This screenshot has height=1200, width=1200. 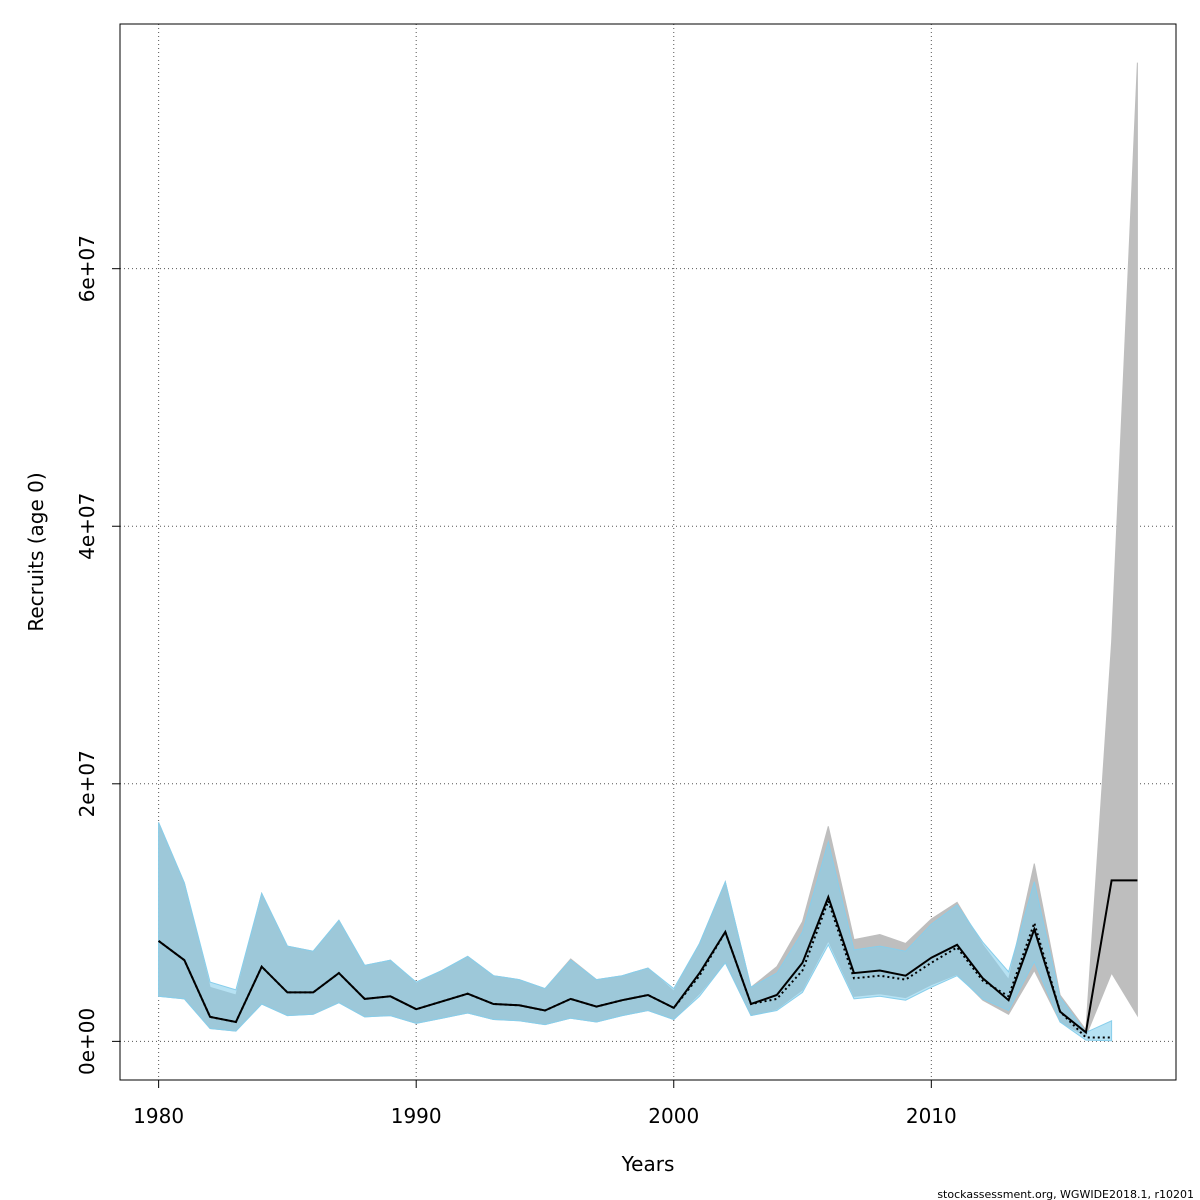 What do you see at coordinates (545, 1104) in the screenshot?
I see `x-axis: 1980 1990 2000 2010` at bounding box center [545, 1104].